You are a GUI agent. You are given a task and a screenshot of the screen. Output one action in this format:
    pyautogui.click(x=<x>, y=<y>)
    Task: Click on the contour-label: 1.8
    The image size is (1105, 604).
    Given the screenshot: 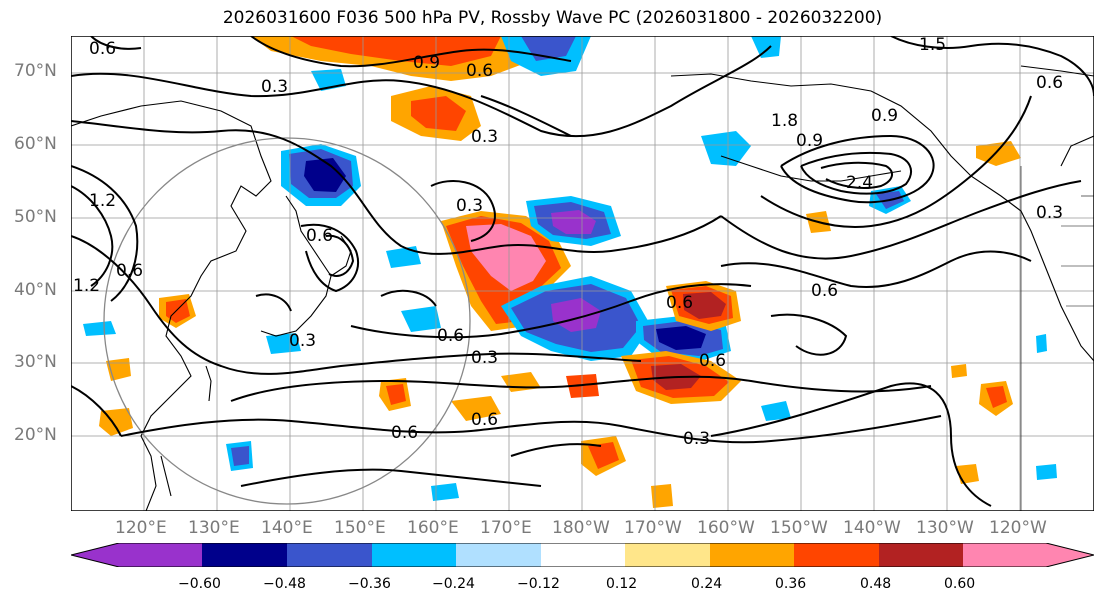 What is the action you would take?
    pyautogui.click(x=784, y=121)
    